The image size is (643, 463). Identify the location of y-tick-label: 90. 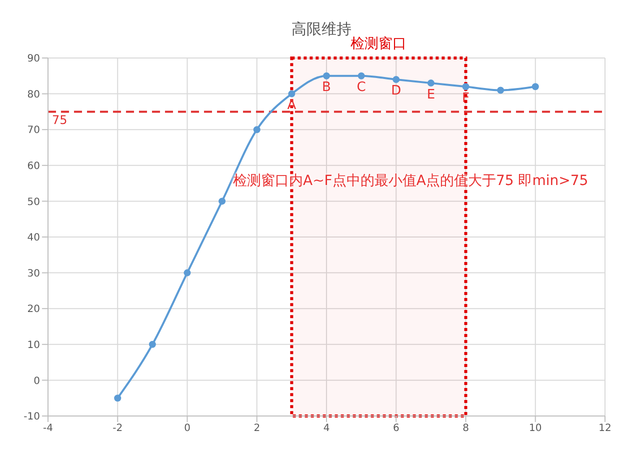
(33, 59).